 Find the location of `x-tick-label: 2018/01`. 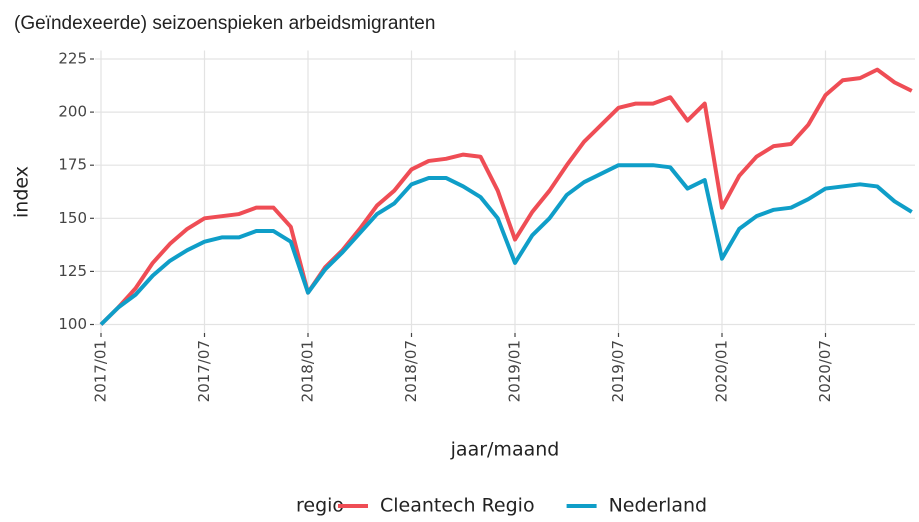

x-tick-label: 2018/01 is located at coordinates (308, 371).